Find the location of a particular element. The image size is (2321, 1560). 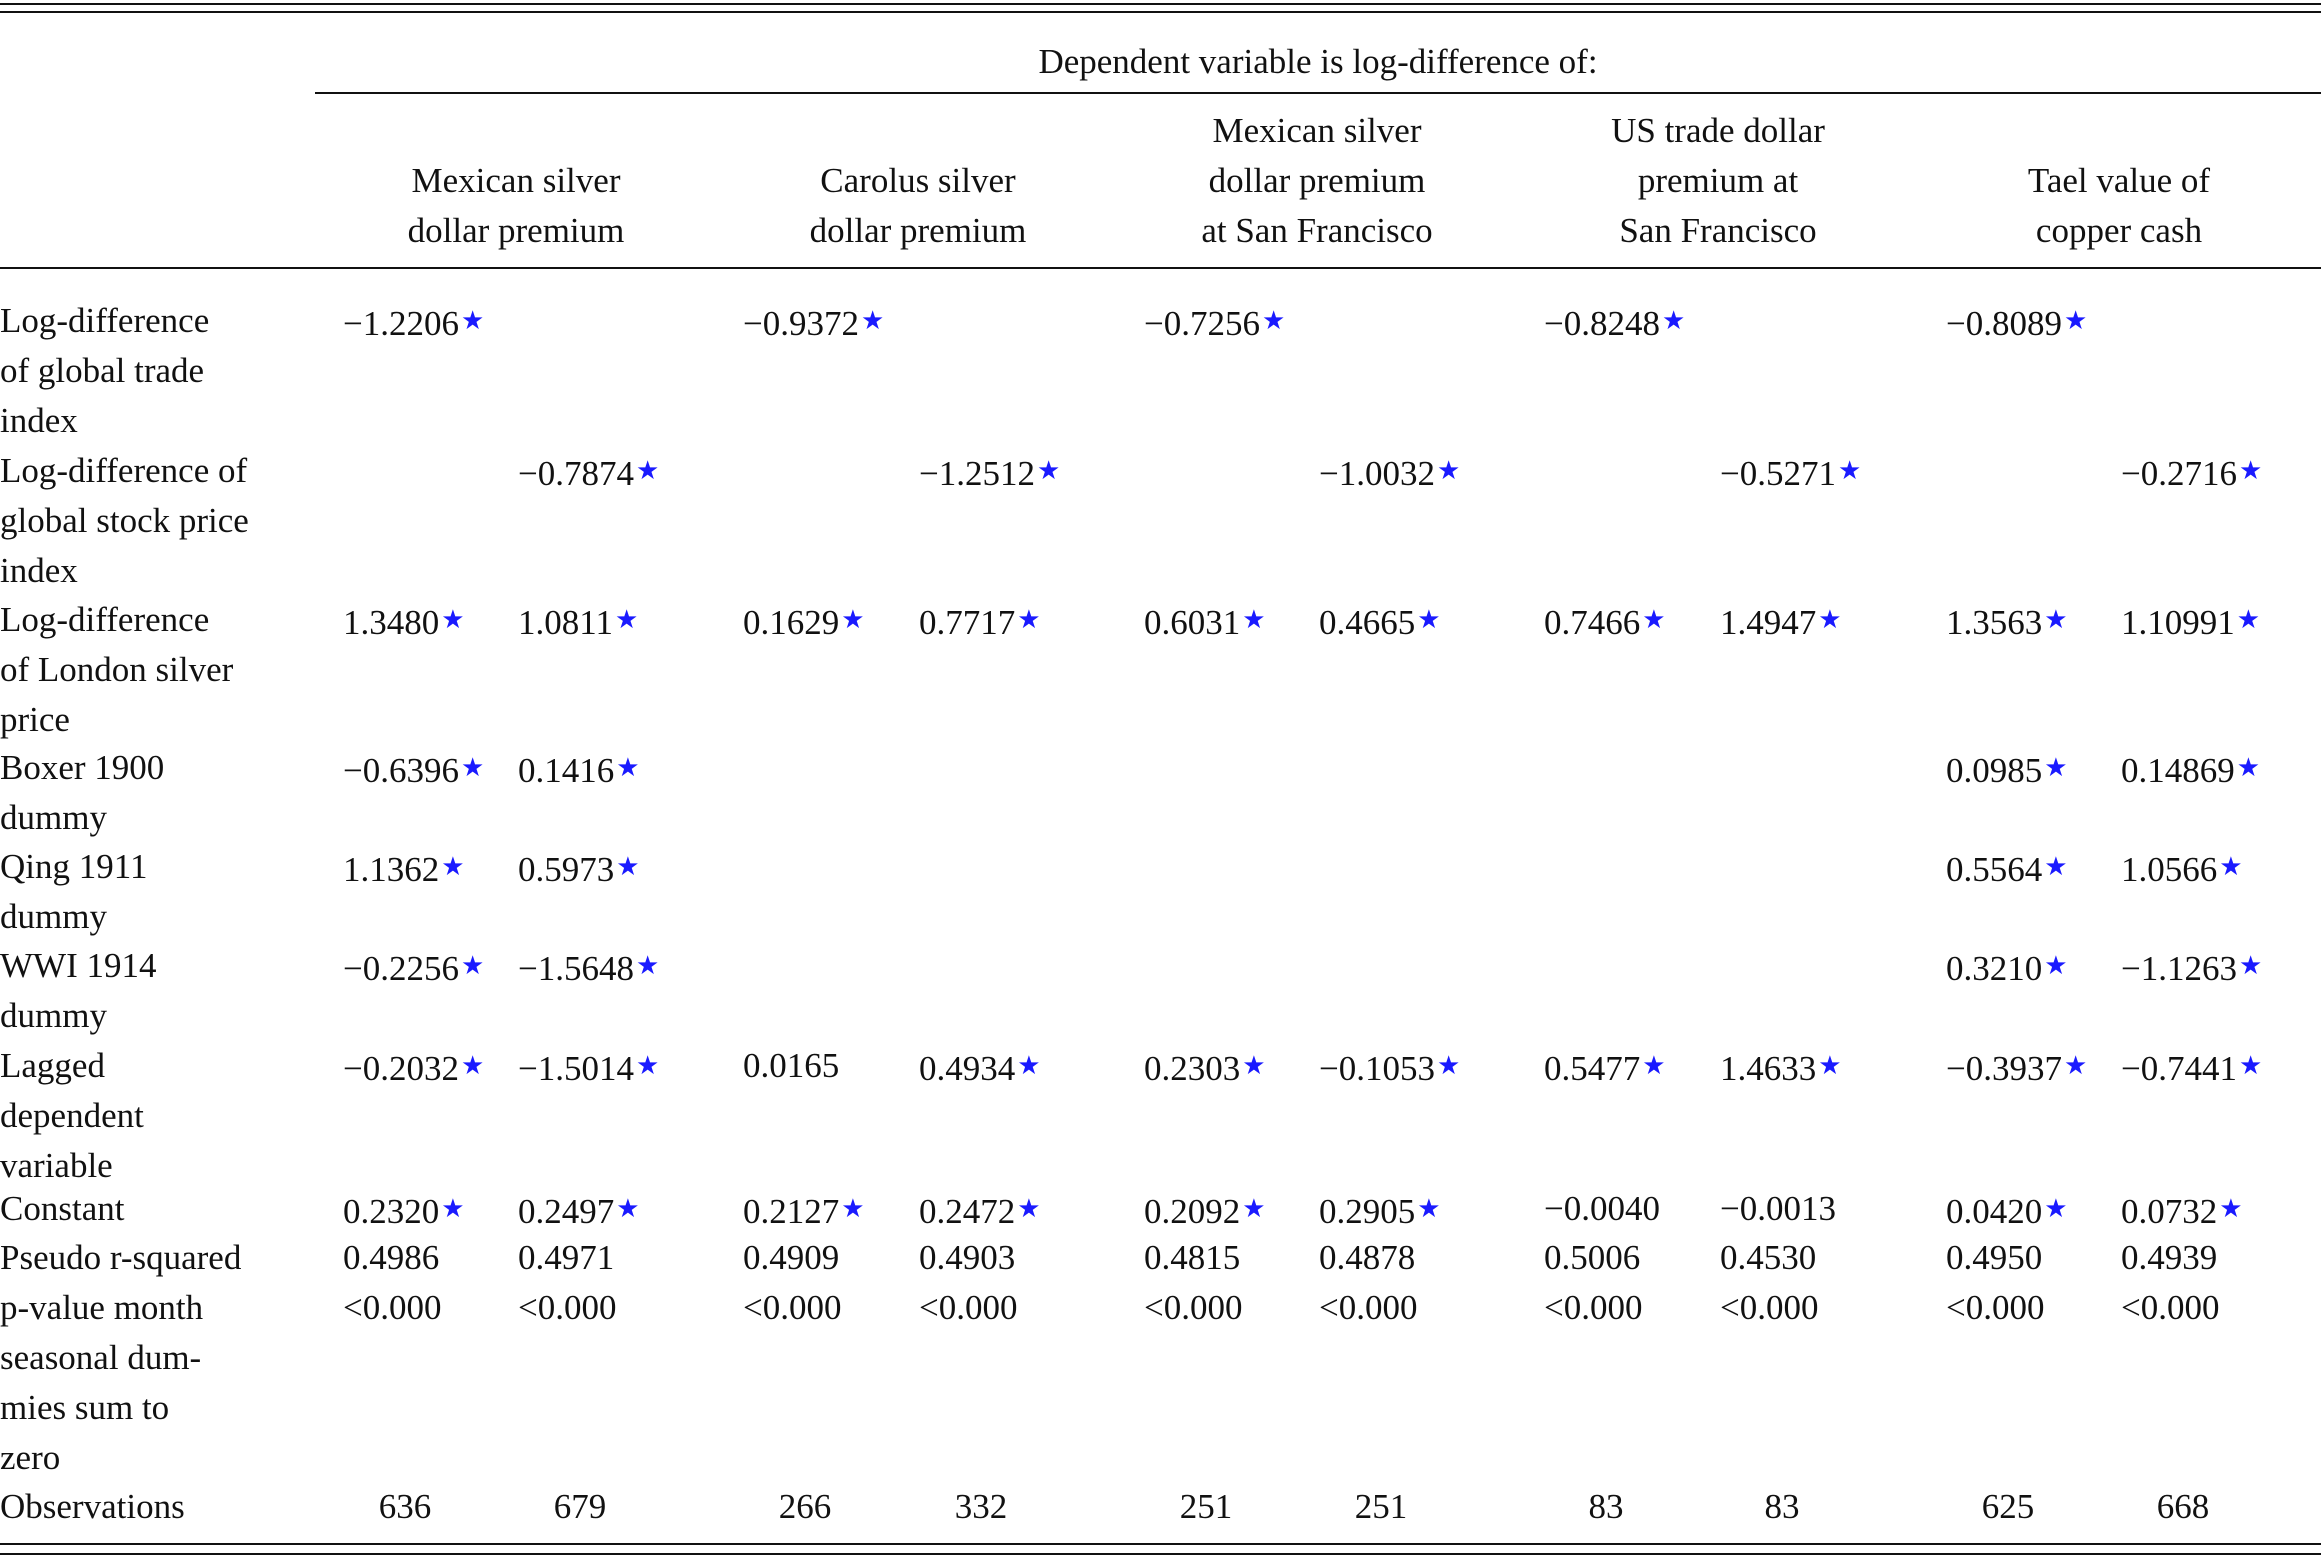

cell-value: −0.2716 is located at coordinates (2179, 473).